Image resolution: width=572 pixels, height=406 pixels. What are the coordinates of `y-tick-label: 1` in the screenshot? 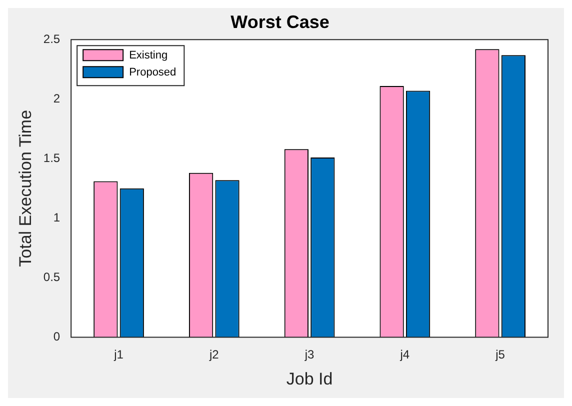 It's located at (56, 217).